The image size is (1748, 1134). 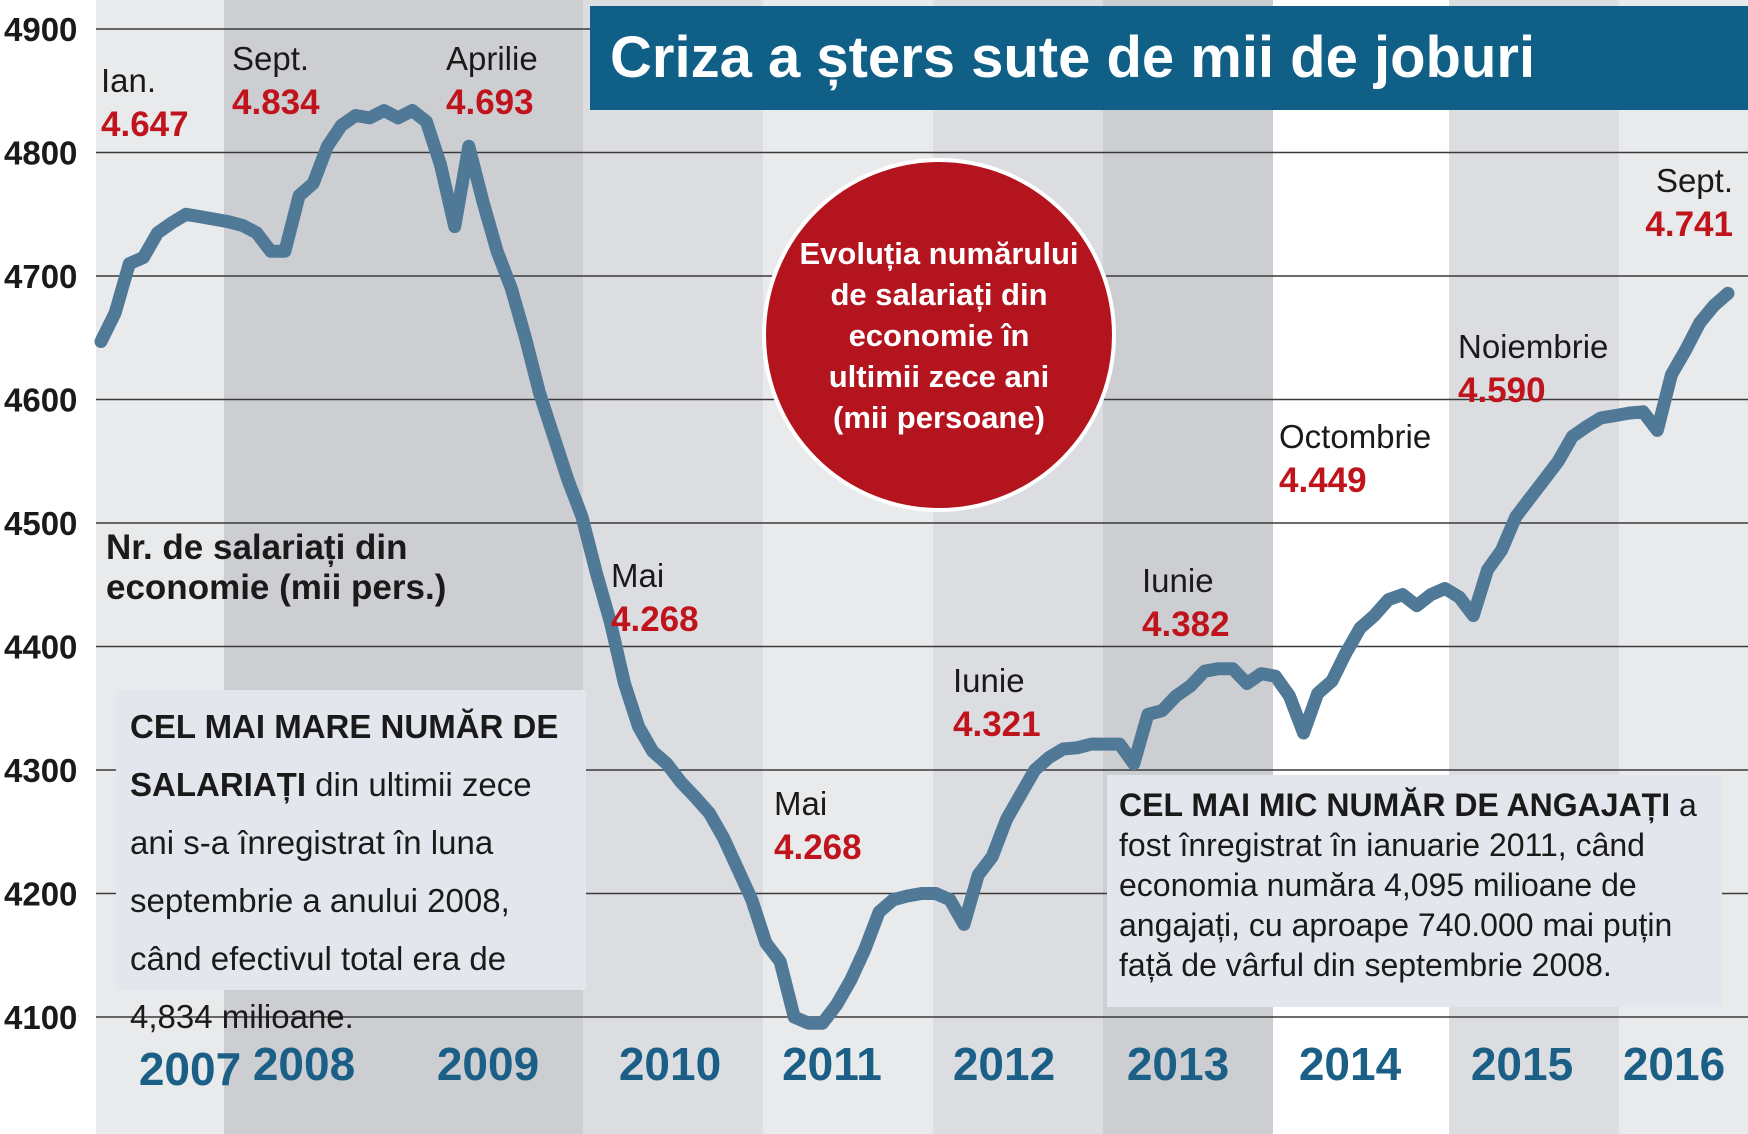 What do you see at coordinates (128, 80) in the screenshot?
I see `annotation-month: Ian.` at bounding box center [128, 80].